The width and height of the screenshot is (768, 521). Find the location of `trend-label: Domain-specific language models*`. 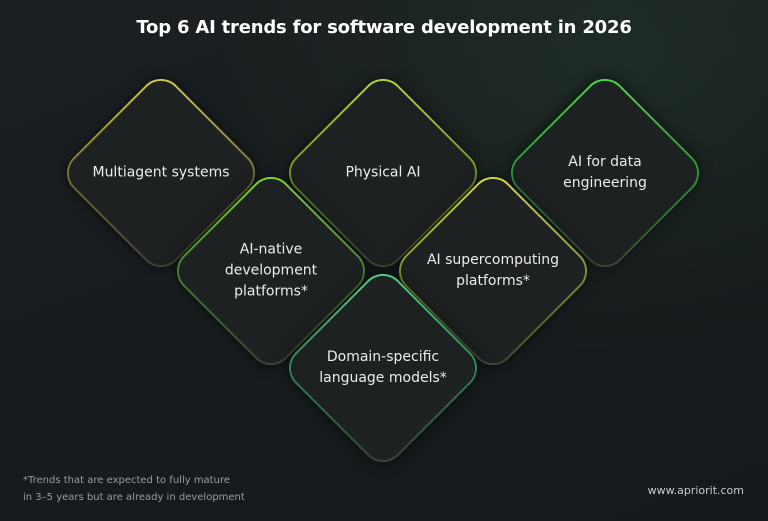

trend-label: Domain-specific language models* is located at coordinates (383, 367).